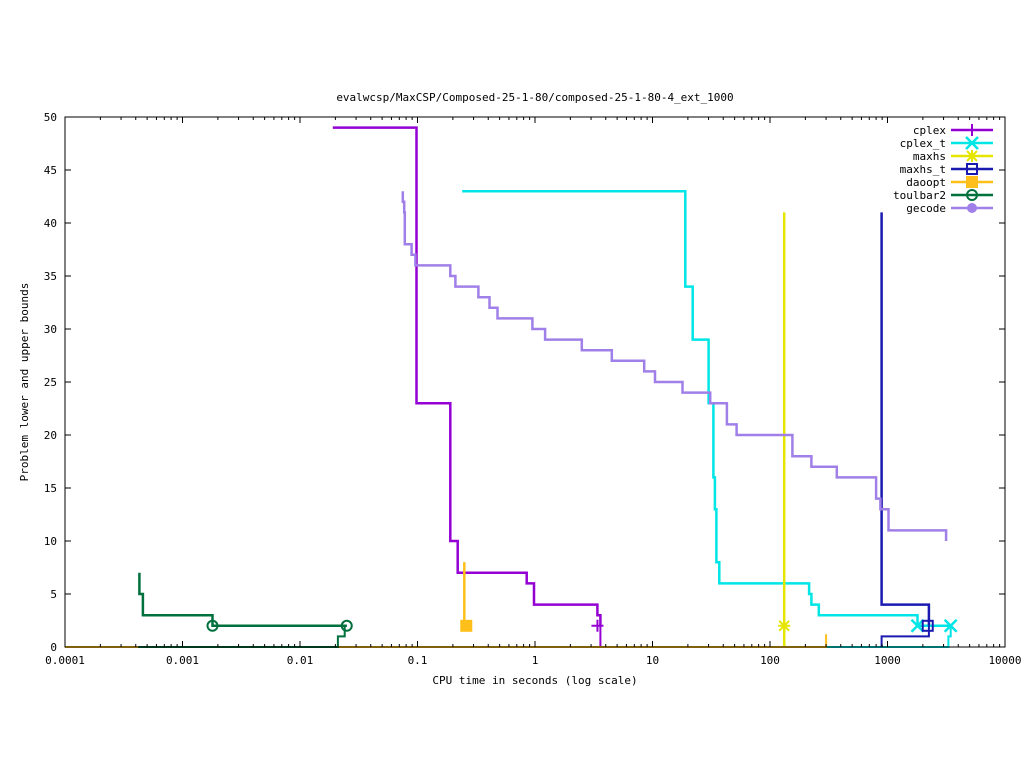 The image size is (1024, 768). Describe the element at coordinates (446, 641) in the screenshot. I see `series-daoopt-lower-line` at that location.